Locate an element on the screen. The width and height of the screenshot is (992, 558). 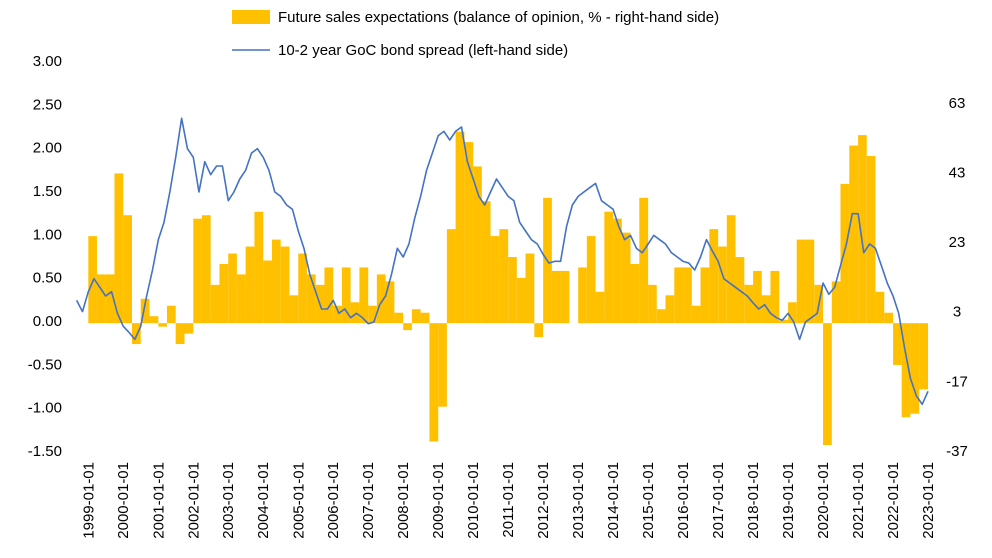
y2-tick-label: 43 is located at coordinates (957, 172).